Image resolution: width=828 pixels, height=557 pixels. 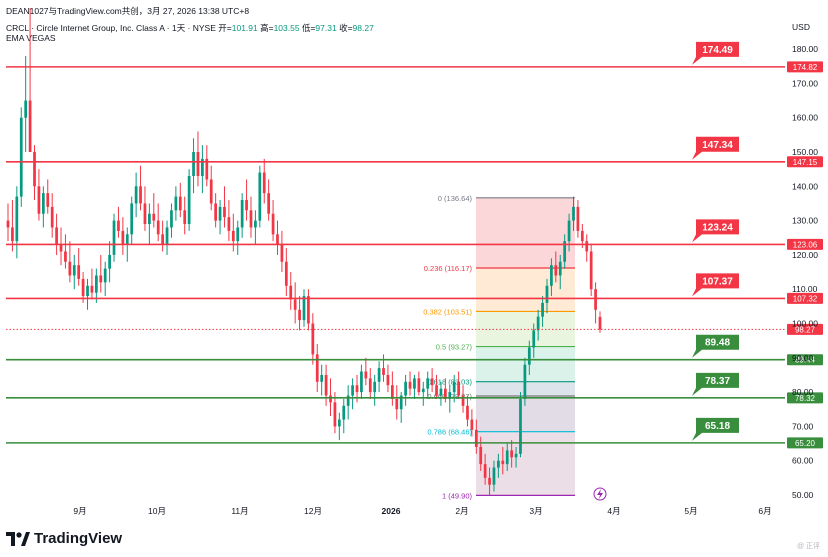 What do you see at coordinates (805, 118) in the screenshot?
I see `y-tick-label: 160.00` at bounding box center [805, 118].